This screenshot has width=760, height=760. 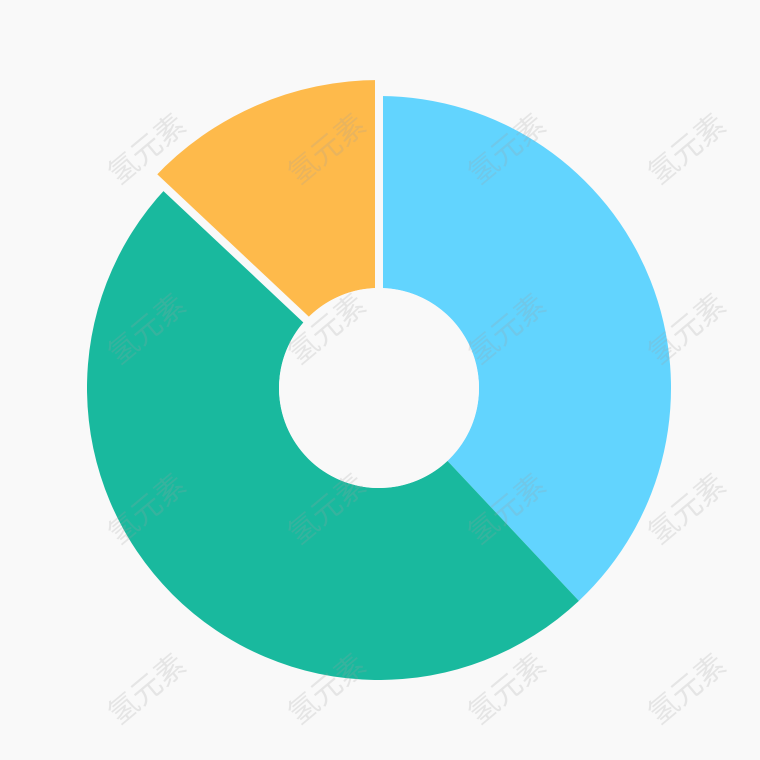 I want to click on donut-hole, so click(x=379, y=388).